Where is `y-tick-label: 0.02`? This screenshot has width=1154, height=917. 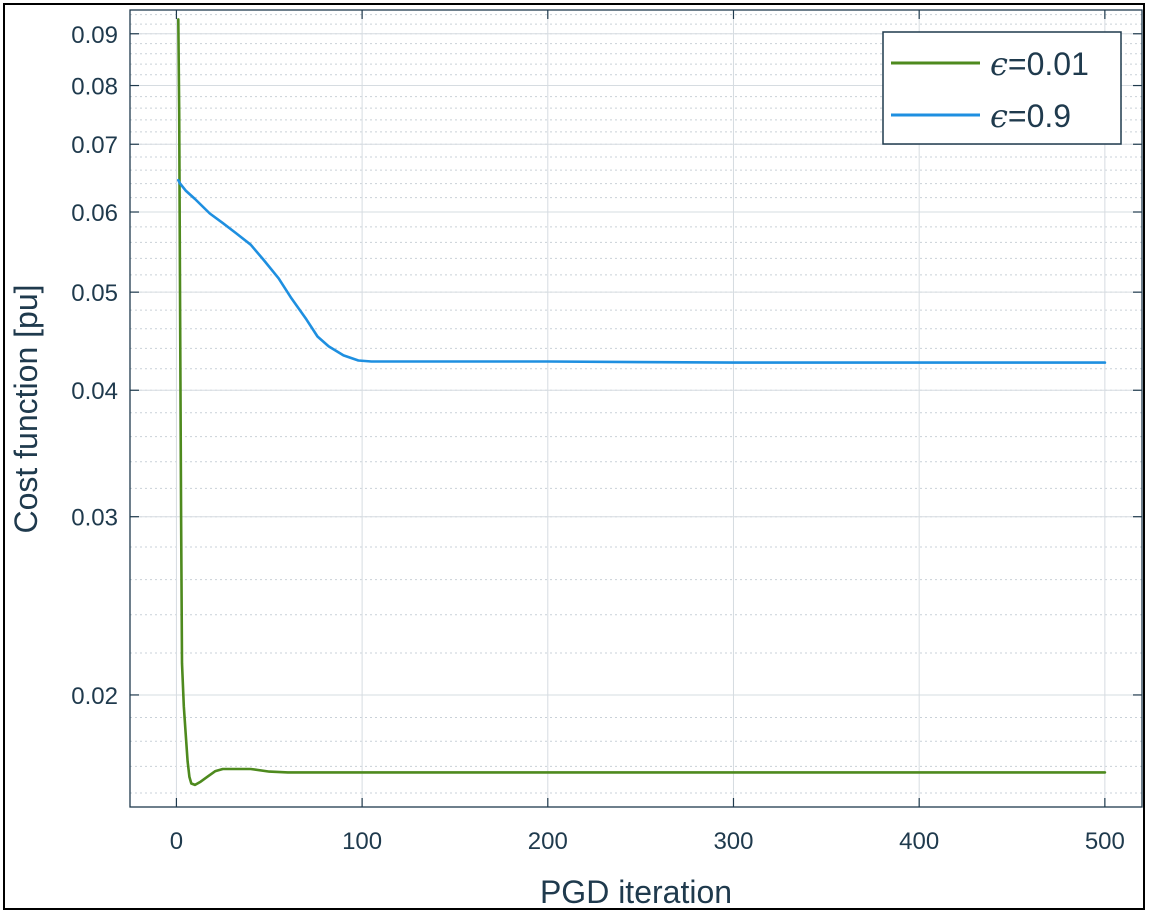
y-tick-label: 0.02 is located at coordinates (94, 696).